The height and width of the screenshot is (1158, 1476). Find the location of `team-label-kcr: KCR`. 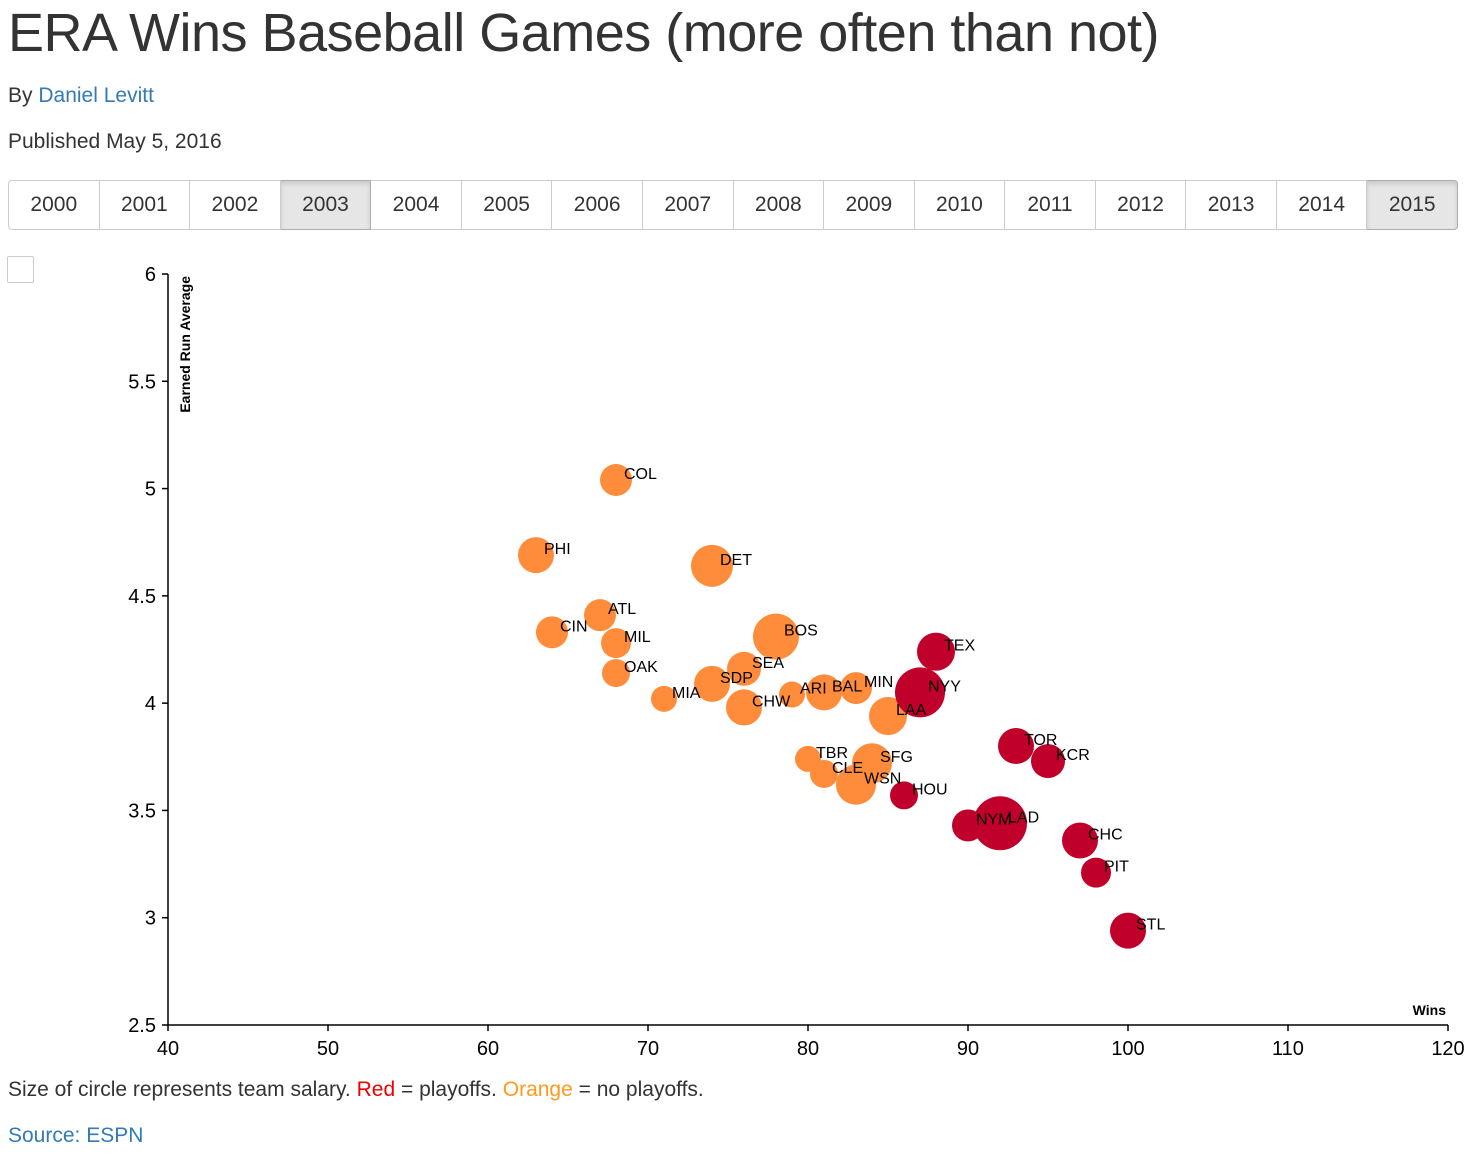

team-label-kcr: KCR is located at coordinates (1073, 755).